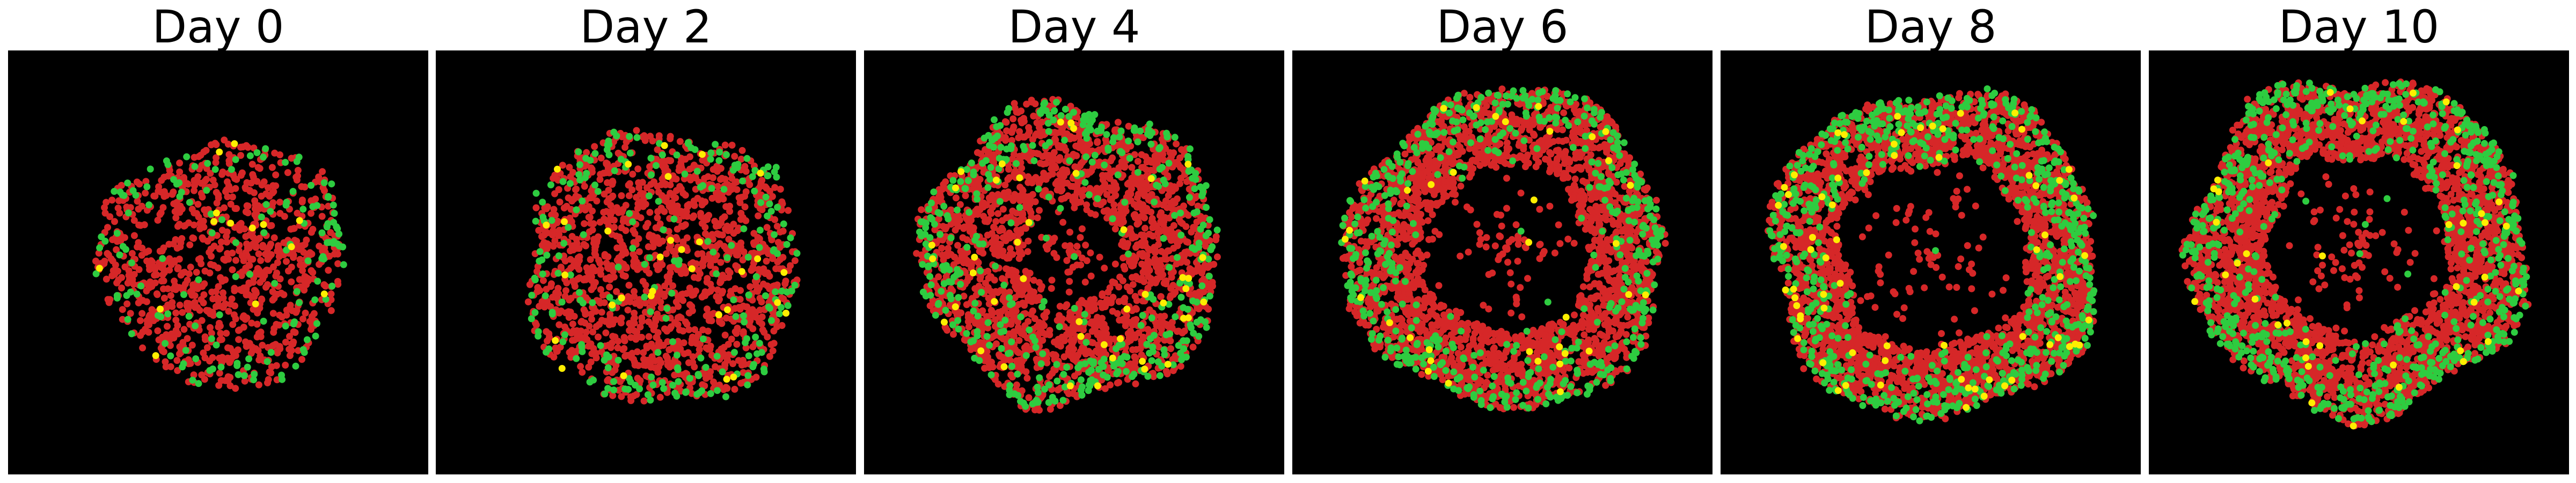 This screenshot has height=483, width=2576. Describe the element at coordinates (662, 266) in the screenshot. I see `cell-scatter-plot` at that location.